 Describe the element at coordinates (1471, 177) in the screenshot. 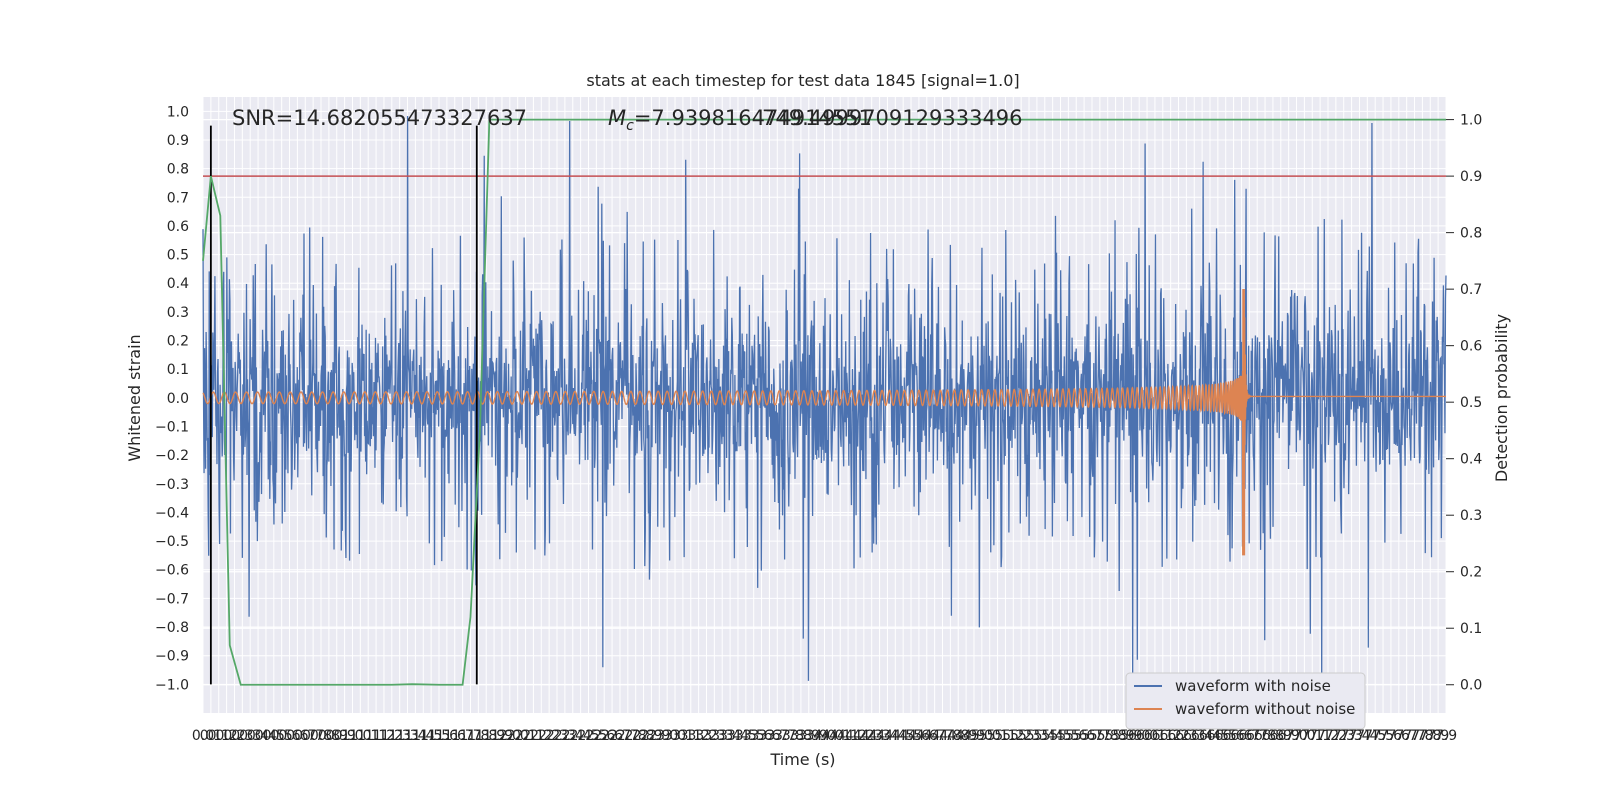

I see `y-right-tick-label: 0.9` at that location.